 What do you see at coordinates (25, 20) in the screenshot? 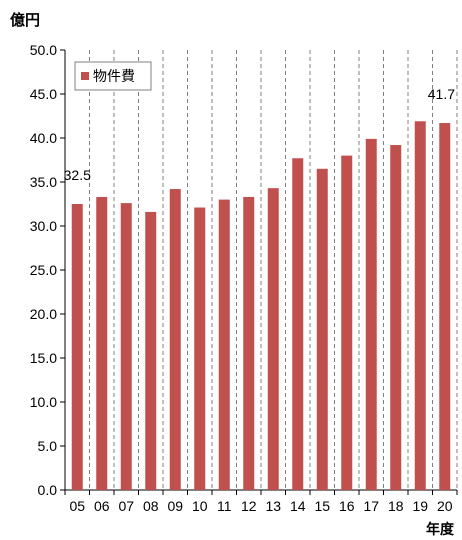
I see `y-axis-unit-label: 億円` at bounding box center [25, 20].